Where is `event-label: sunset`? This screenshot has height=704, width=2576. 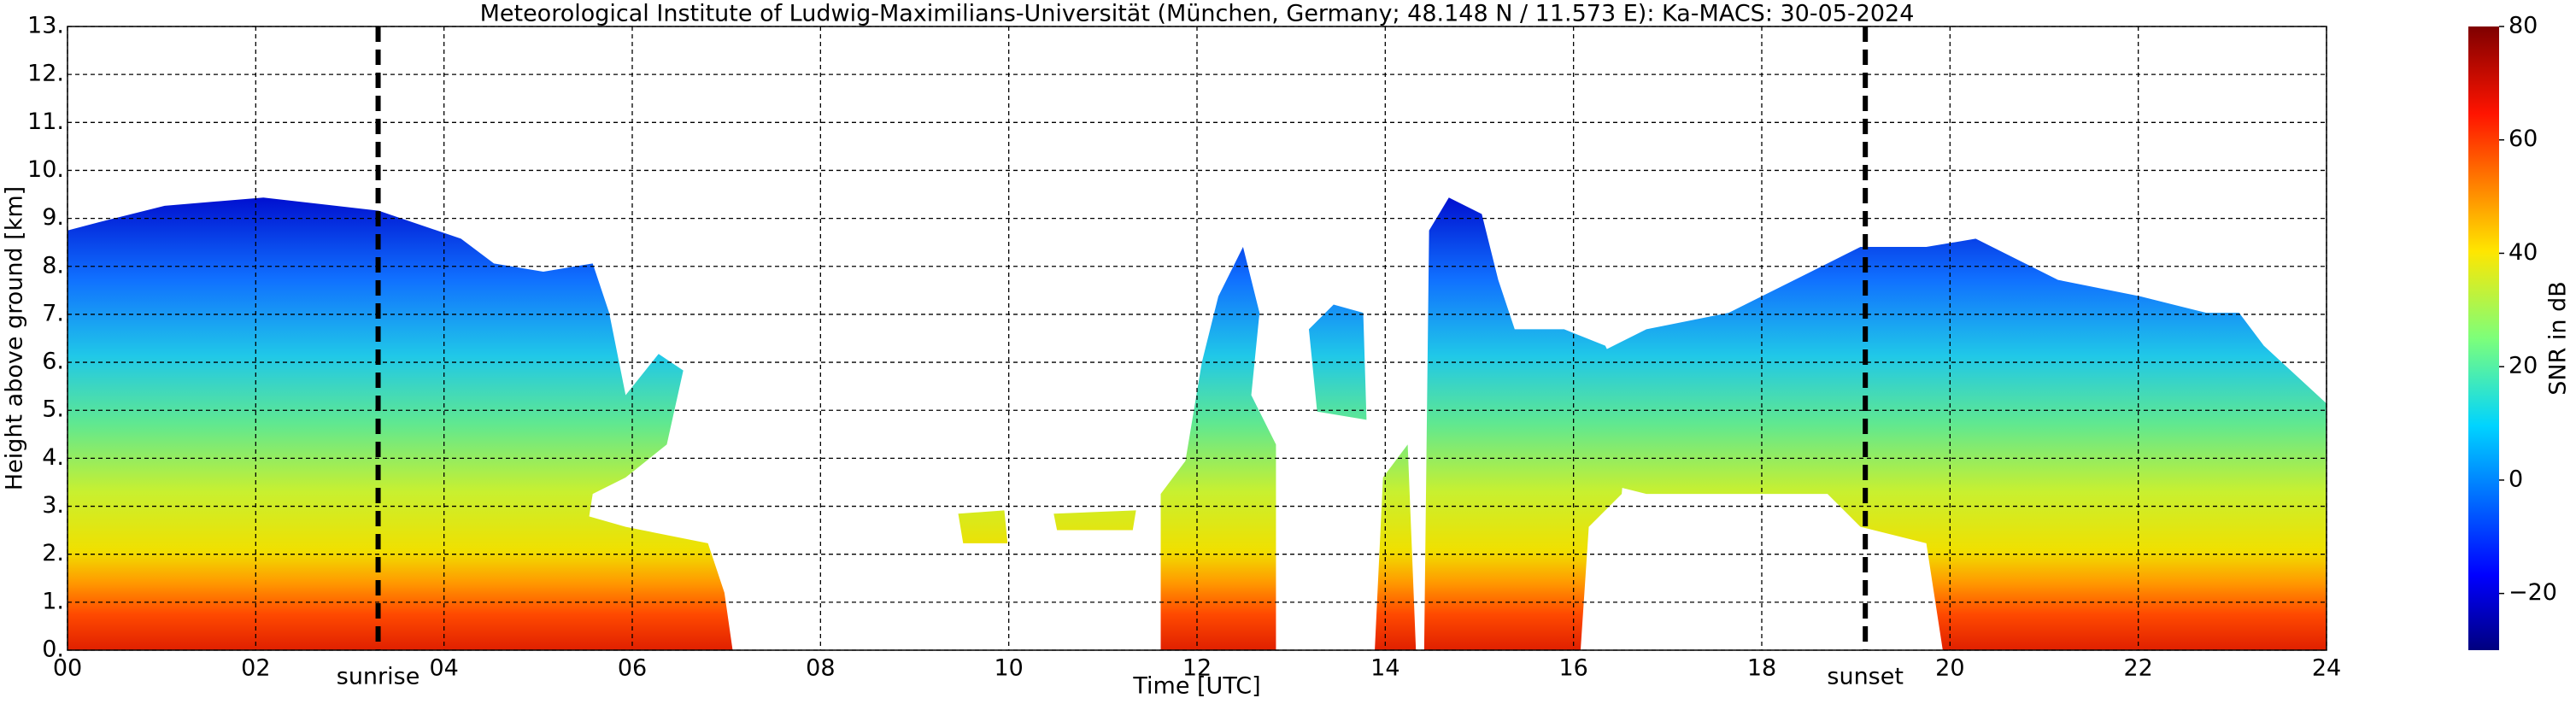
event-label: sunset is located at coordinates (1865, 677).